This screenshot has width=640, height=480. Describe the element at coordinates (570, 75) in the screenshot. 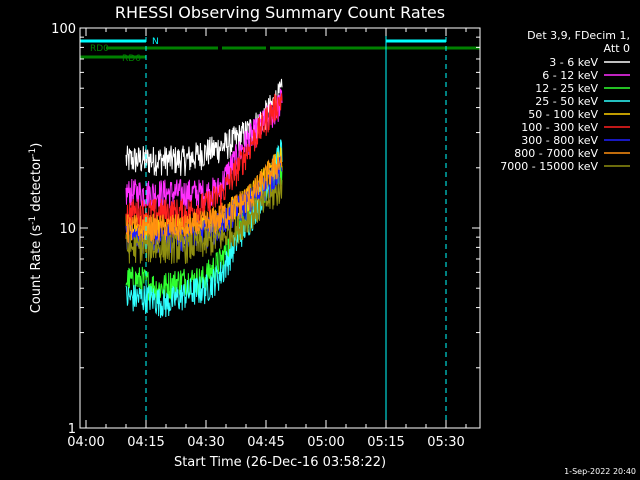

I see `legend-label: 6 - 12 keV` at that location.